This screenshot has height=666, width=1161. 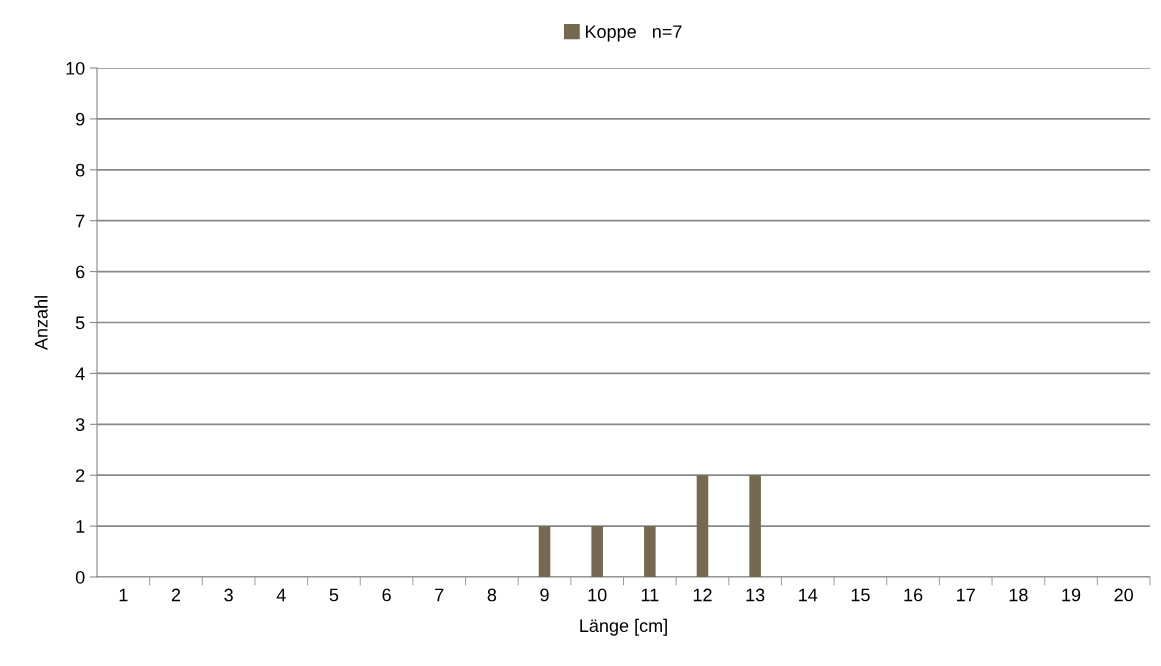 I want to click on y-tick-label: 1, so click(x=80, y=526).